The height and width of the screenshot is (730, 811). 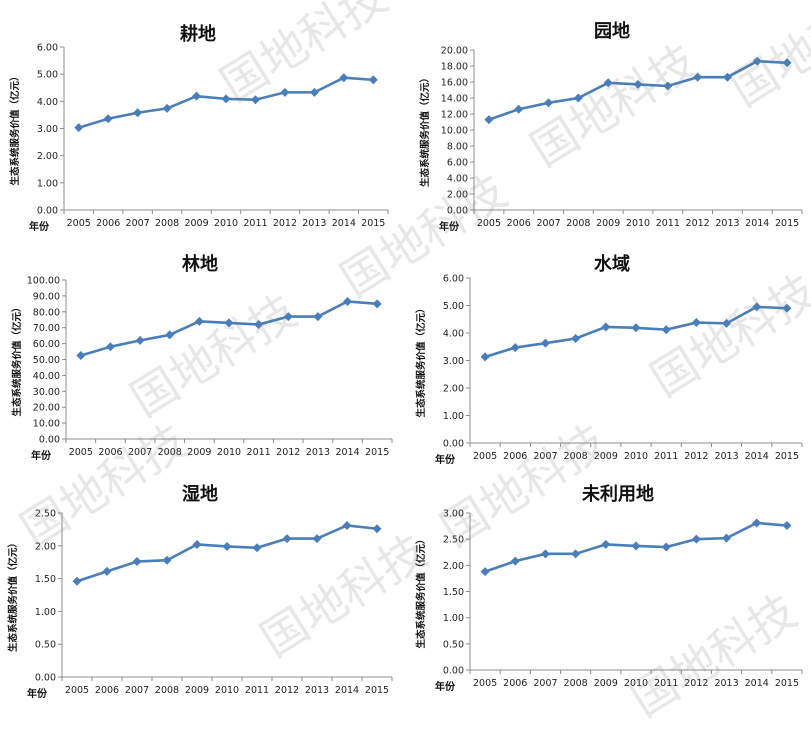 What do you see at coordinates (47, 129) in the screenshot?
I see `y-tick-label: 3.00` at bounding box center [47, 129].